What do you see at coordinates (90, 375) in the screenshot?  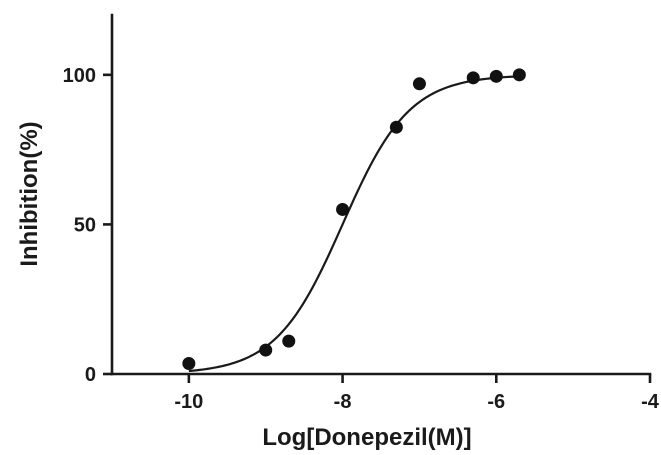 I see `y-tick-label: 0` at bounding box center [90, 375].